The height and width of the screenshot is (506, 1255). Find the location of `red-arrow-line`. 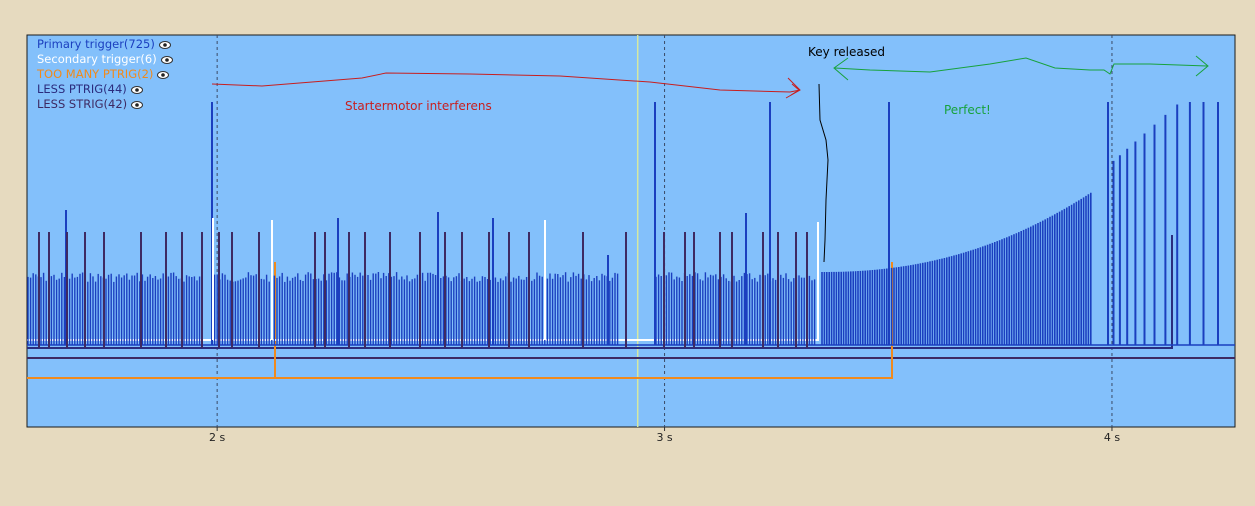

red-arrow-line is located at coordinates (506, 82).